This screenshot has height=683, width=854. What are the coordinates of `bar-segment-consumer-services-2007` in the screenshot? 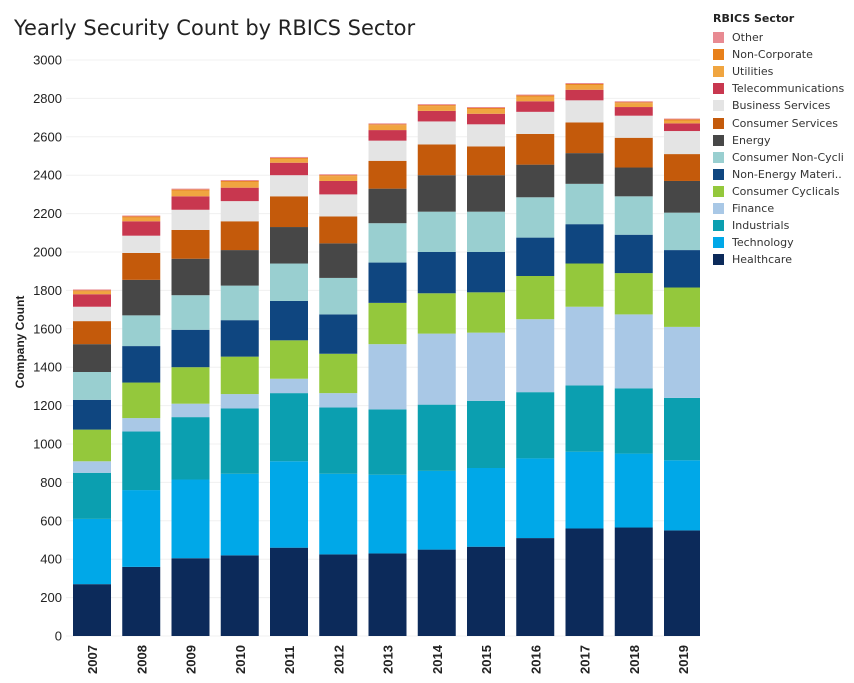 It's located at (92, 333).